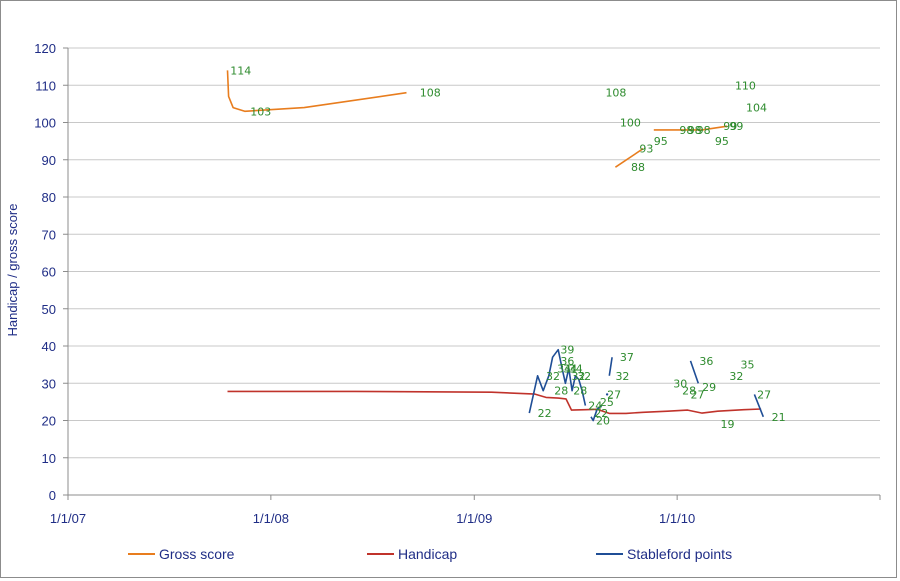 This screenshot has height=581, width=900. I want to click on y-tick-label: 0, so click(52, 495).